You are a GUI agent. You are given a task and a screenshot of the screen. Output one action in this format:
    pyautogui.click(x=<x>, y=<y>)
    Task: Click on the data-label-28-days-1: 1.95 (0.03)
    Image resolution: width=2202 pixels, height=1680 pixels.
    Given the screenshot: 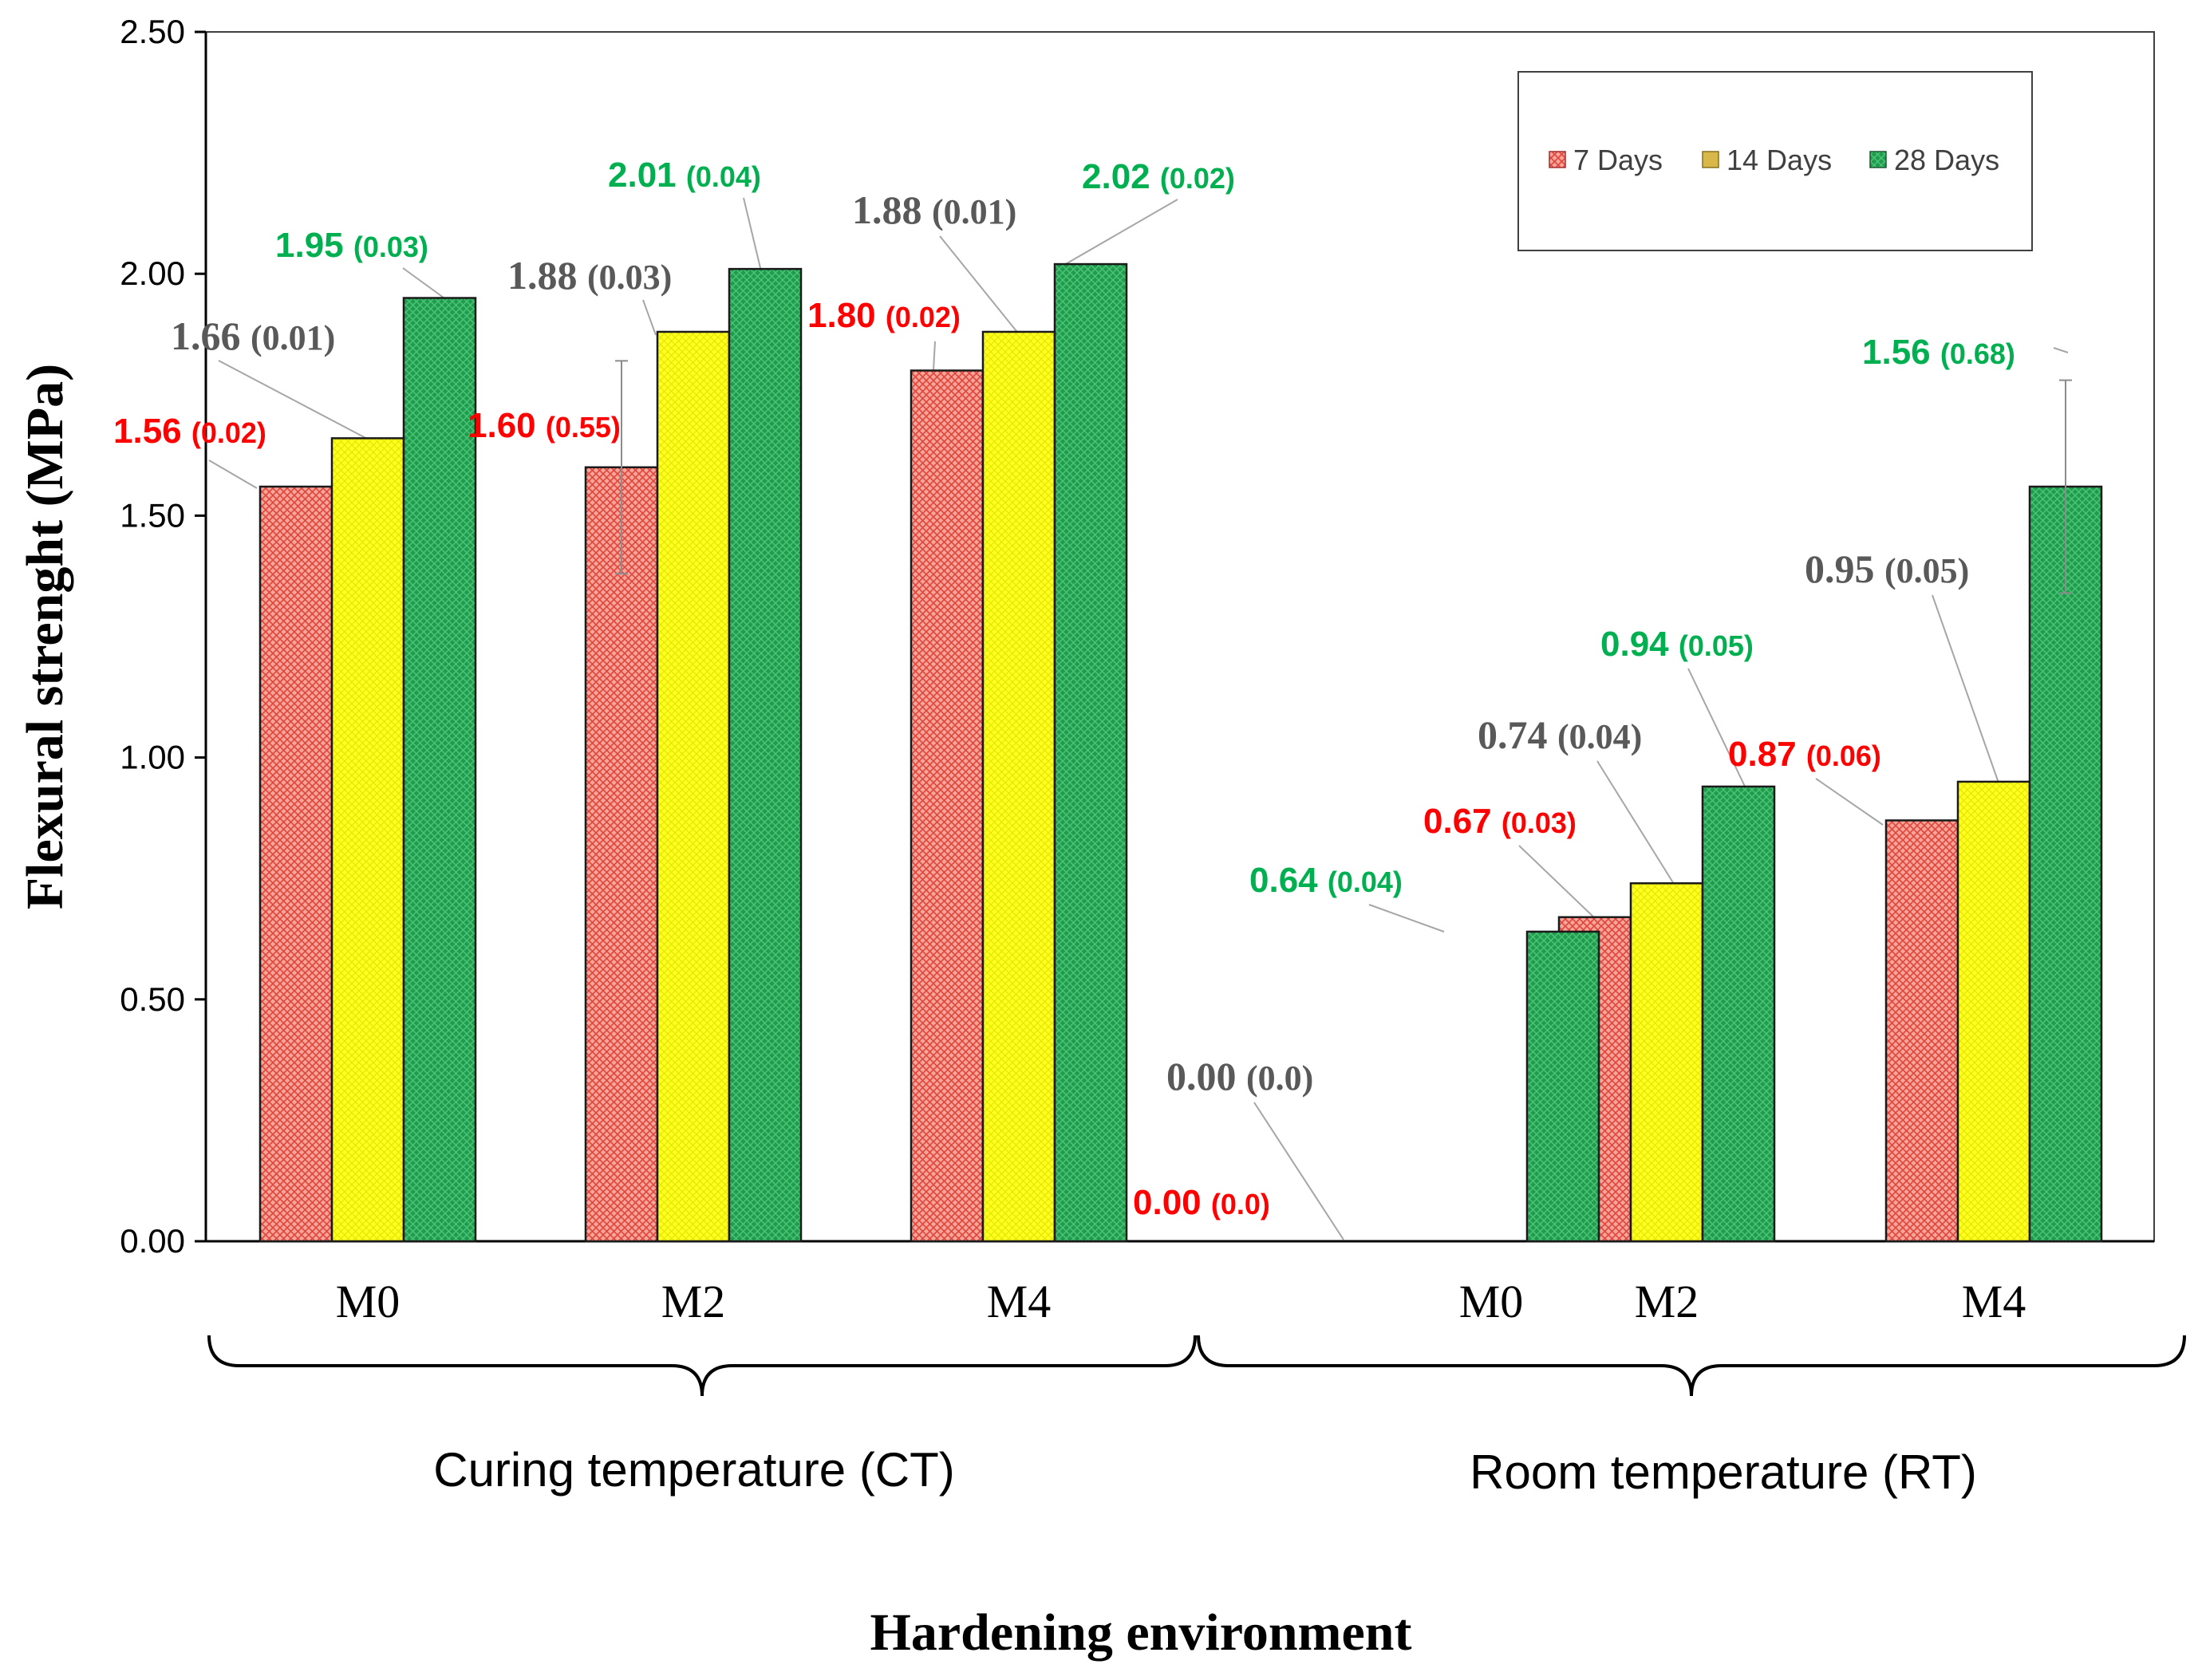 What is the action you would take?
    pyautogui.click(x=351, y=245)
    